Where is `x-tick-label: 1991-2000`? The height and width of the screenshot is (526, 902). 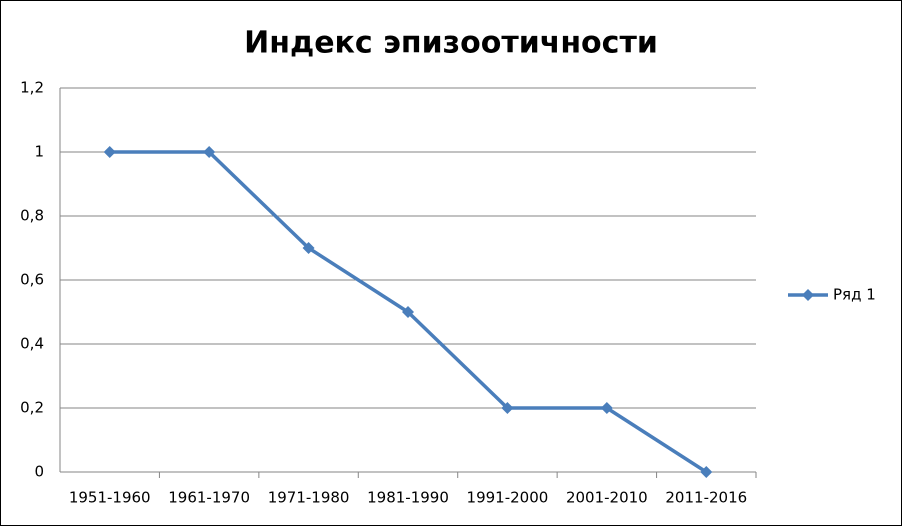 x-tick-label: 1991-2000 is located at coordinates (508, 498).